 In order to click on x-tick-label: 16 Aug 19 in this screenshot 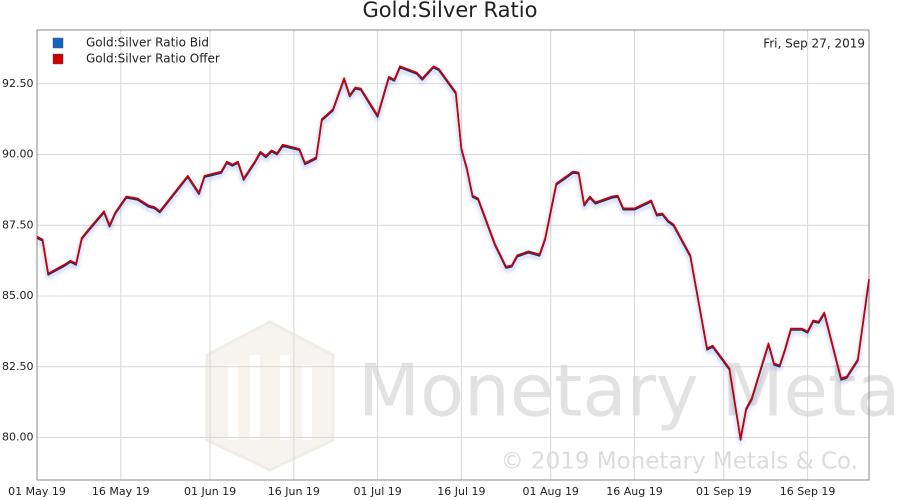, I will do `click(634, 491)`.